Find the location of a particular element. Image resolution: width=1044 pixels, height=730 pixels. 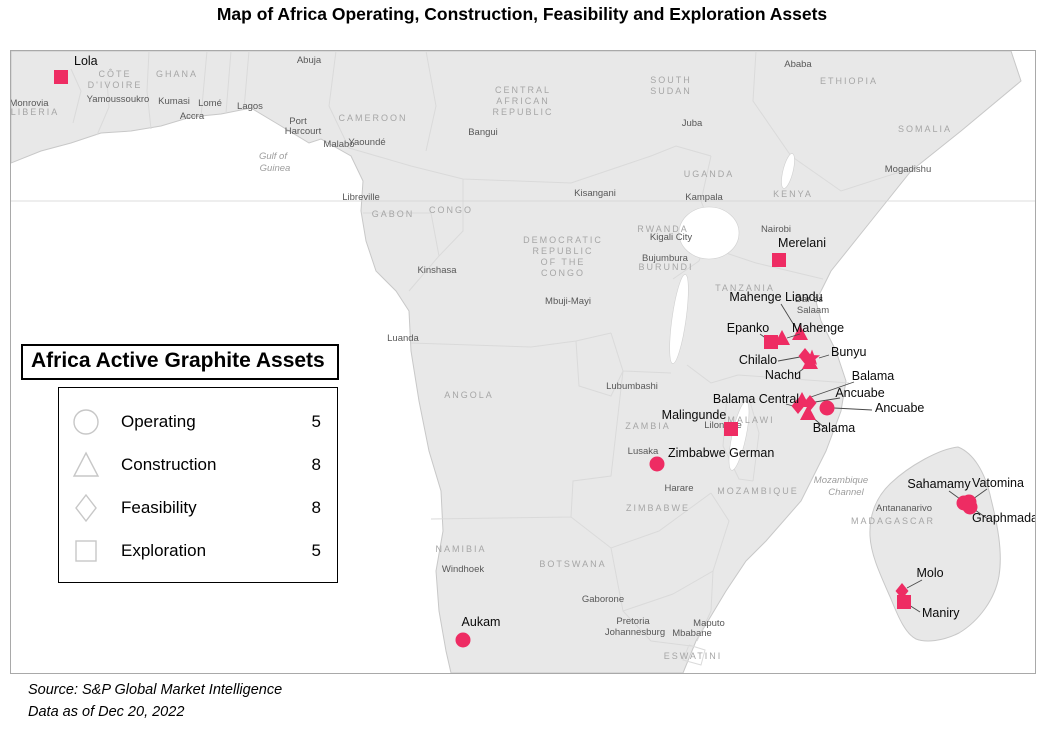

city-label: Luanda is located at coordinates (403, 338).